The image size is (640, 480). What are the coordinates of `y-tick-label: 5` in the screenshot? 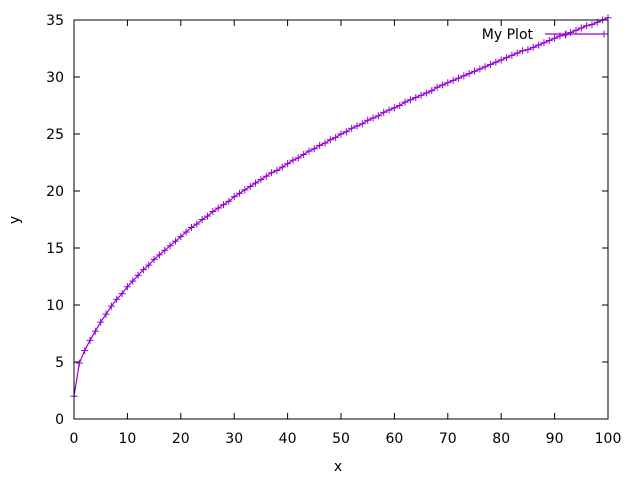 It's located at (59, 363).